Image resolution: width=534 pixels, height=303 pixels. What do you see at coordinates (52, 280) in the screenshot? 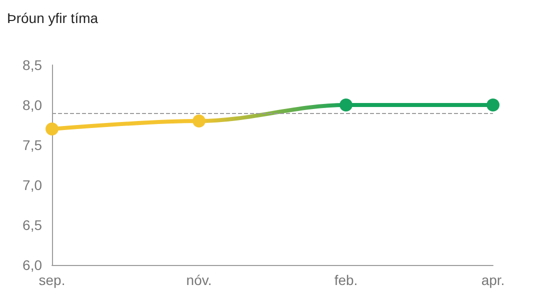
I see `x-tick-label: sep.` at bounding box center [52, 280].